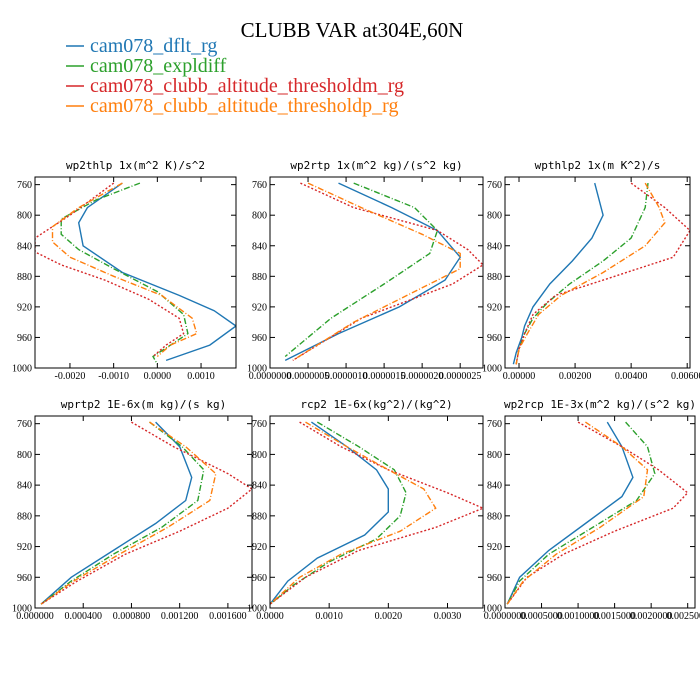  Describe the element at coordinates (384, 376) in the screenshot. I see `x-tick-label: 0.0000015` at that location.